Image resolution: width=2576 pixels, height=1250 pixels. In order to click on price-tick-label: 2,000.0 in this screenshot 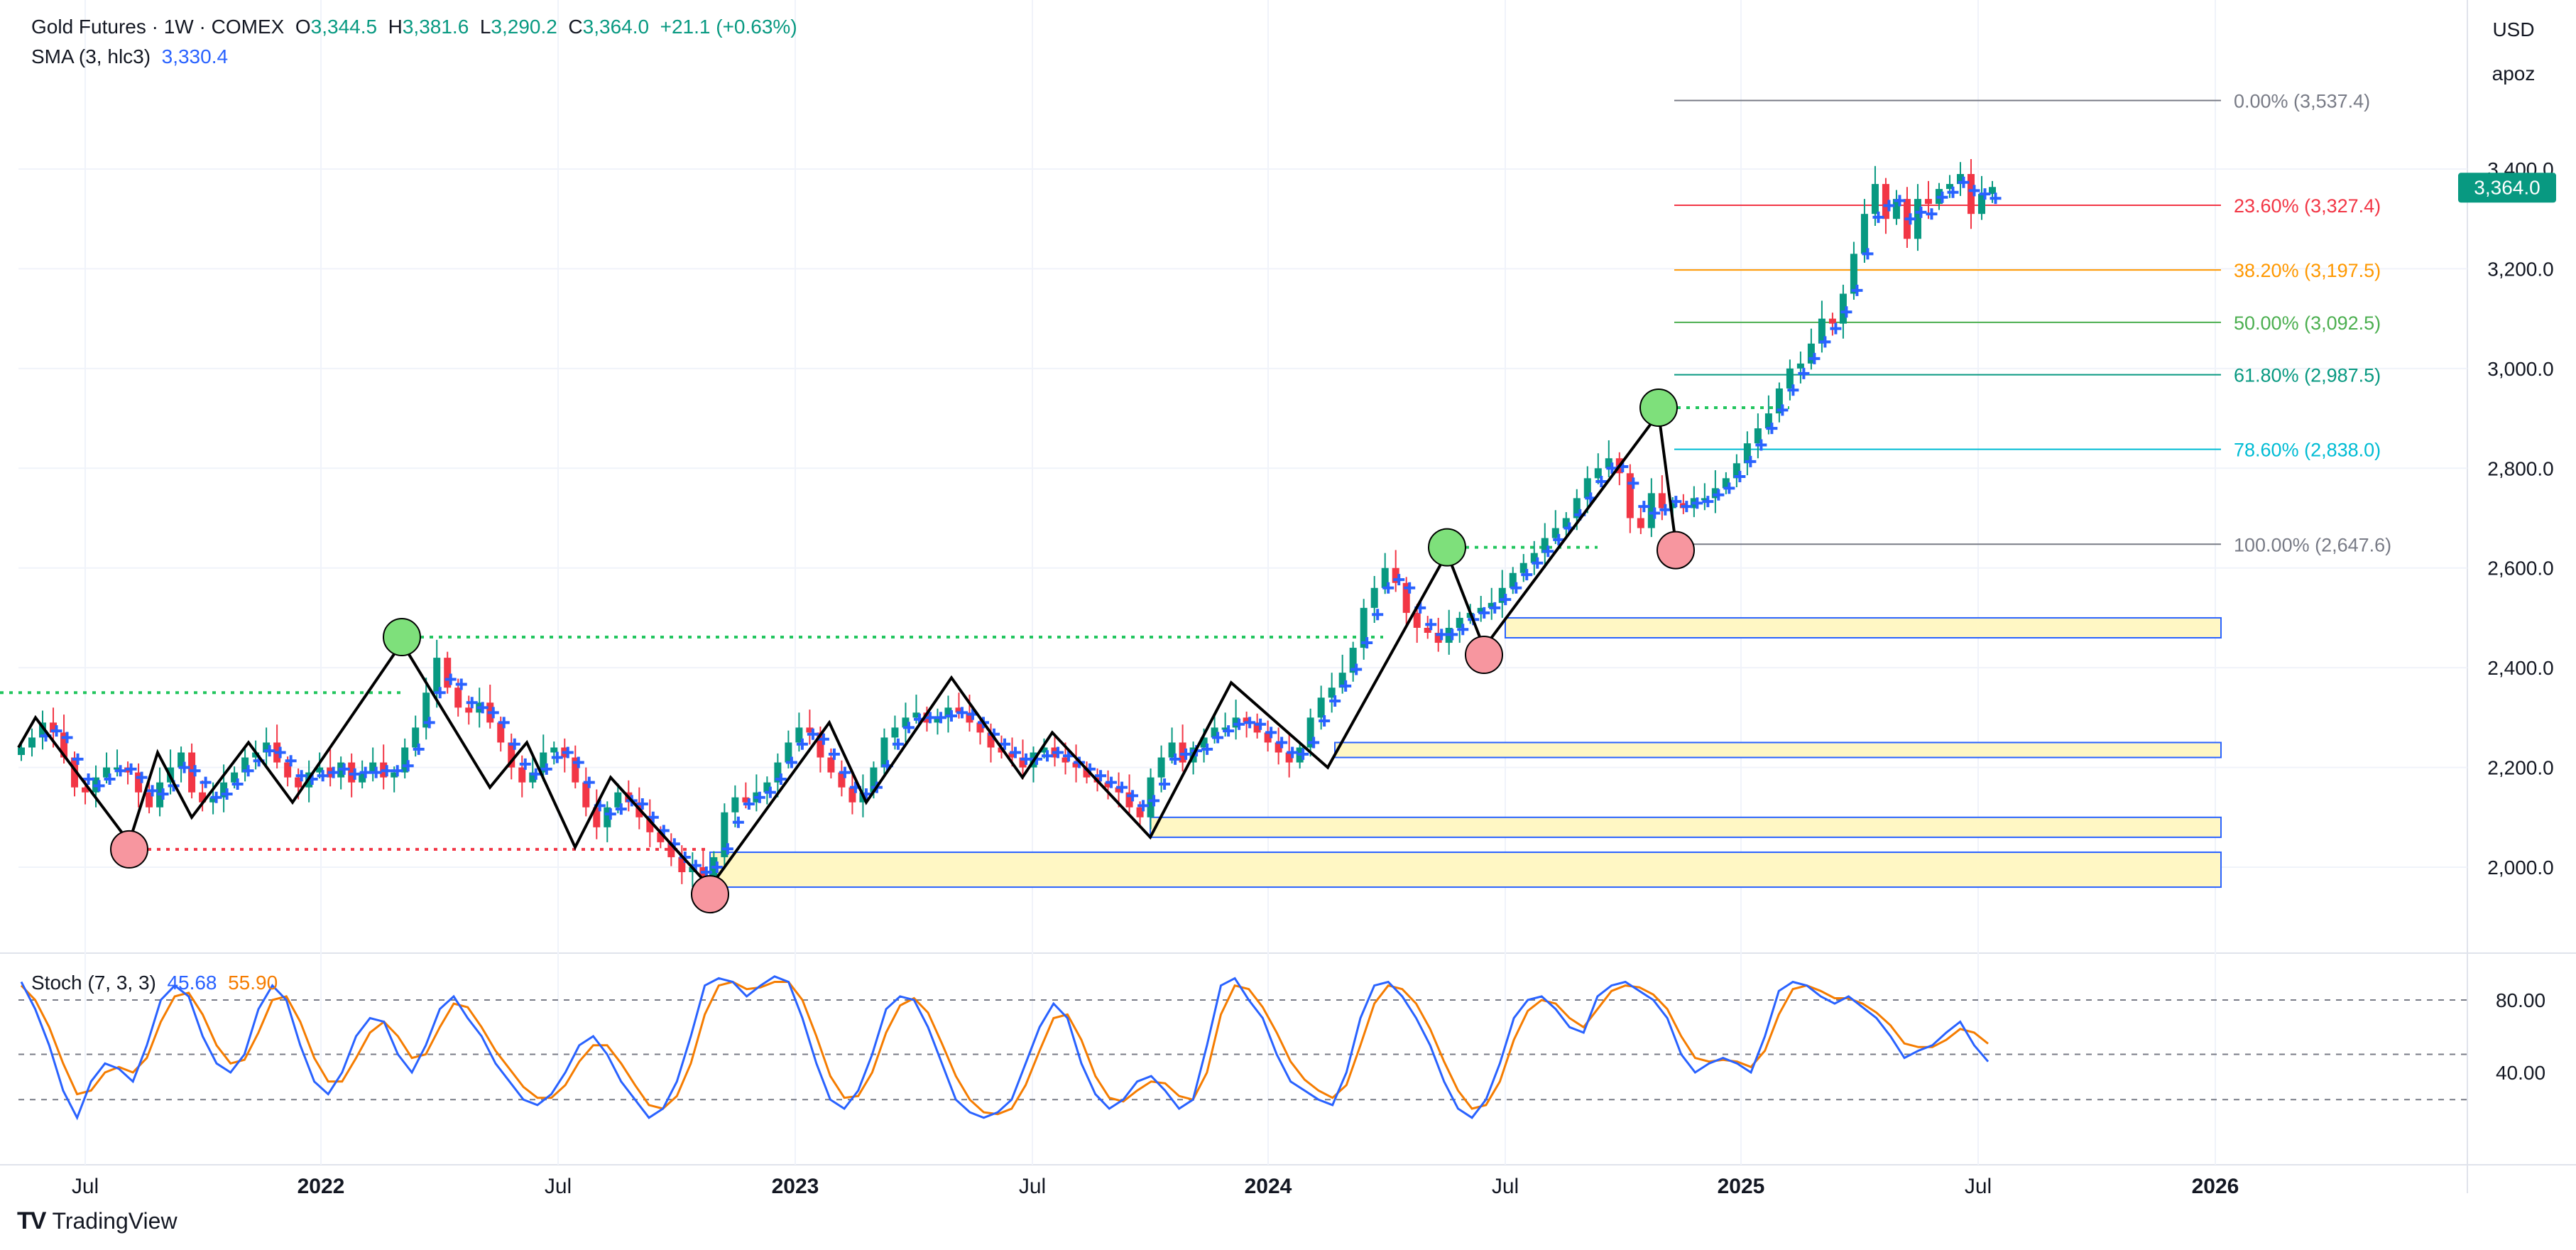, I will do `click(2520, 868)`.